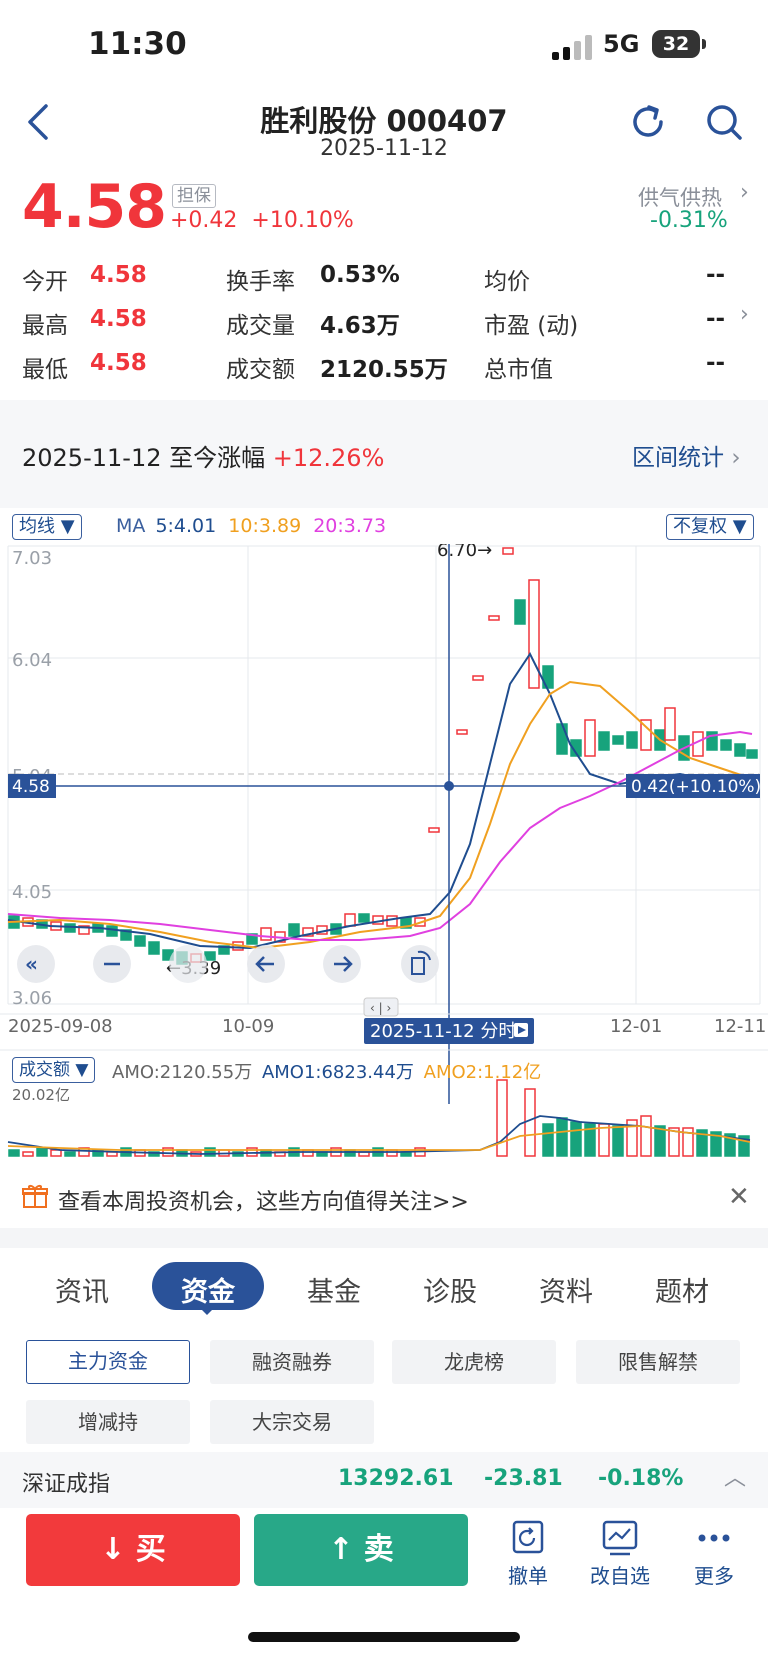 Image resolution: width=768 pixels, height=1662 pixels. Describe the element at coordinates (94, 207) in the screenshot. I see `current-price: 4.58` at that location.